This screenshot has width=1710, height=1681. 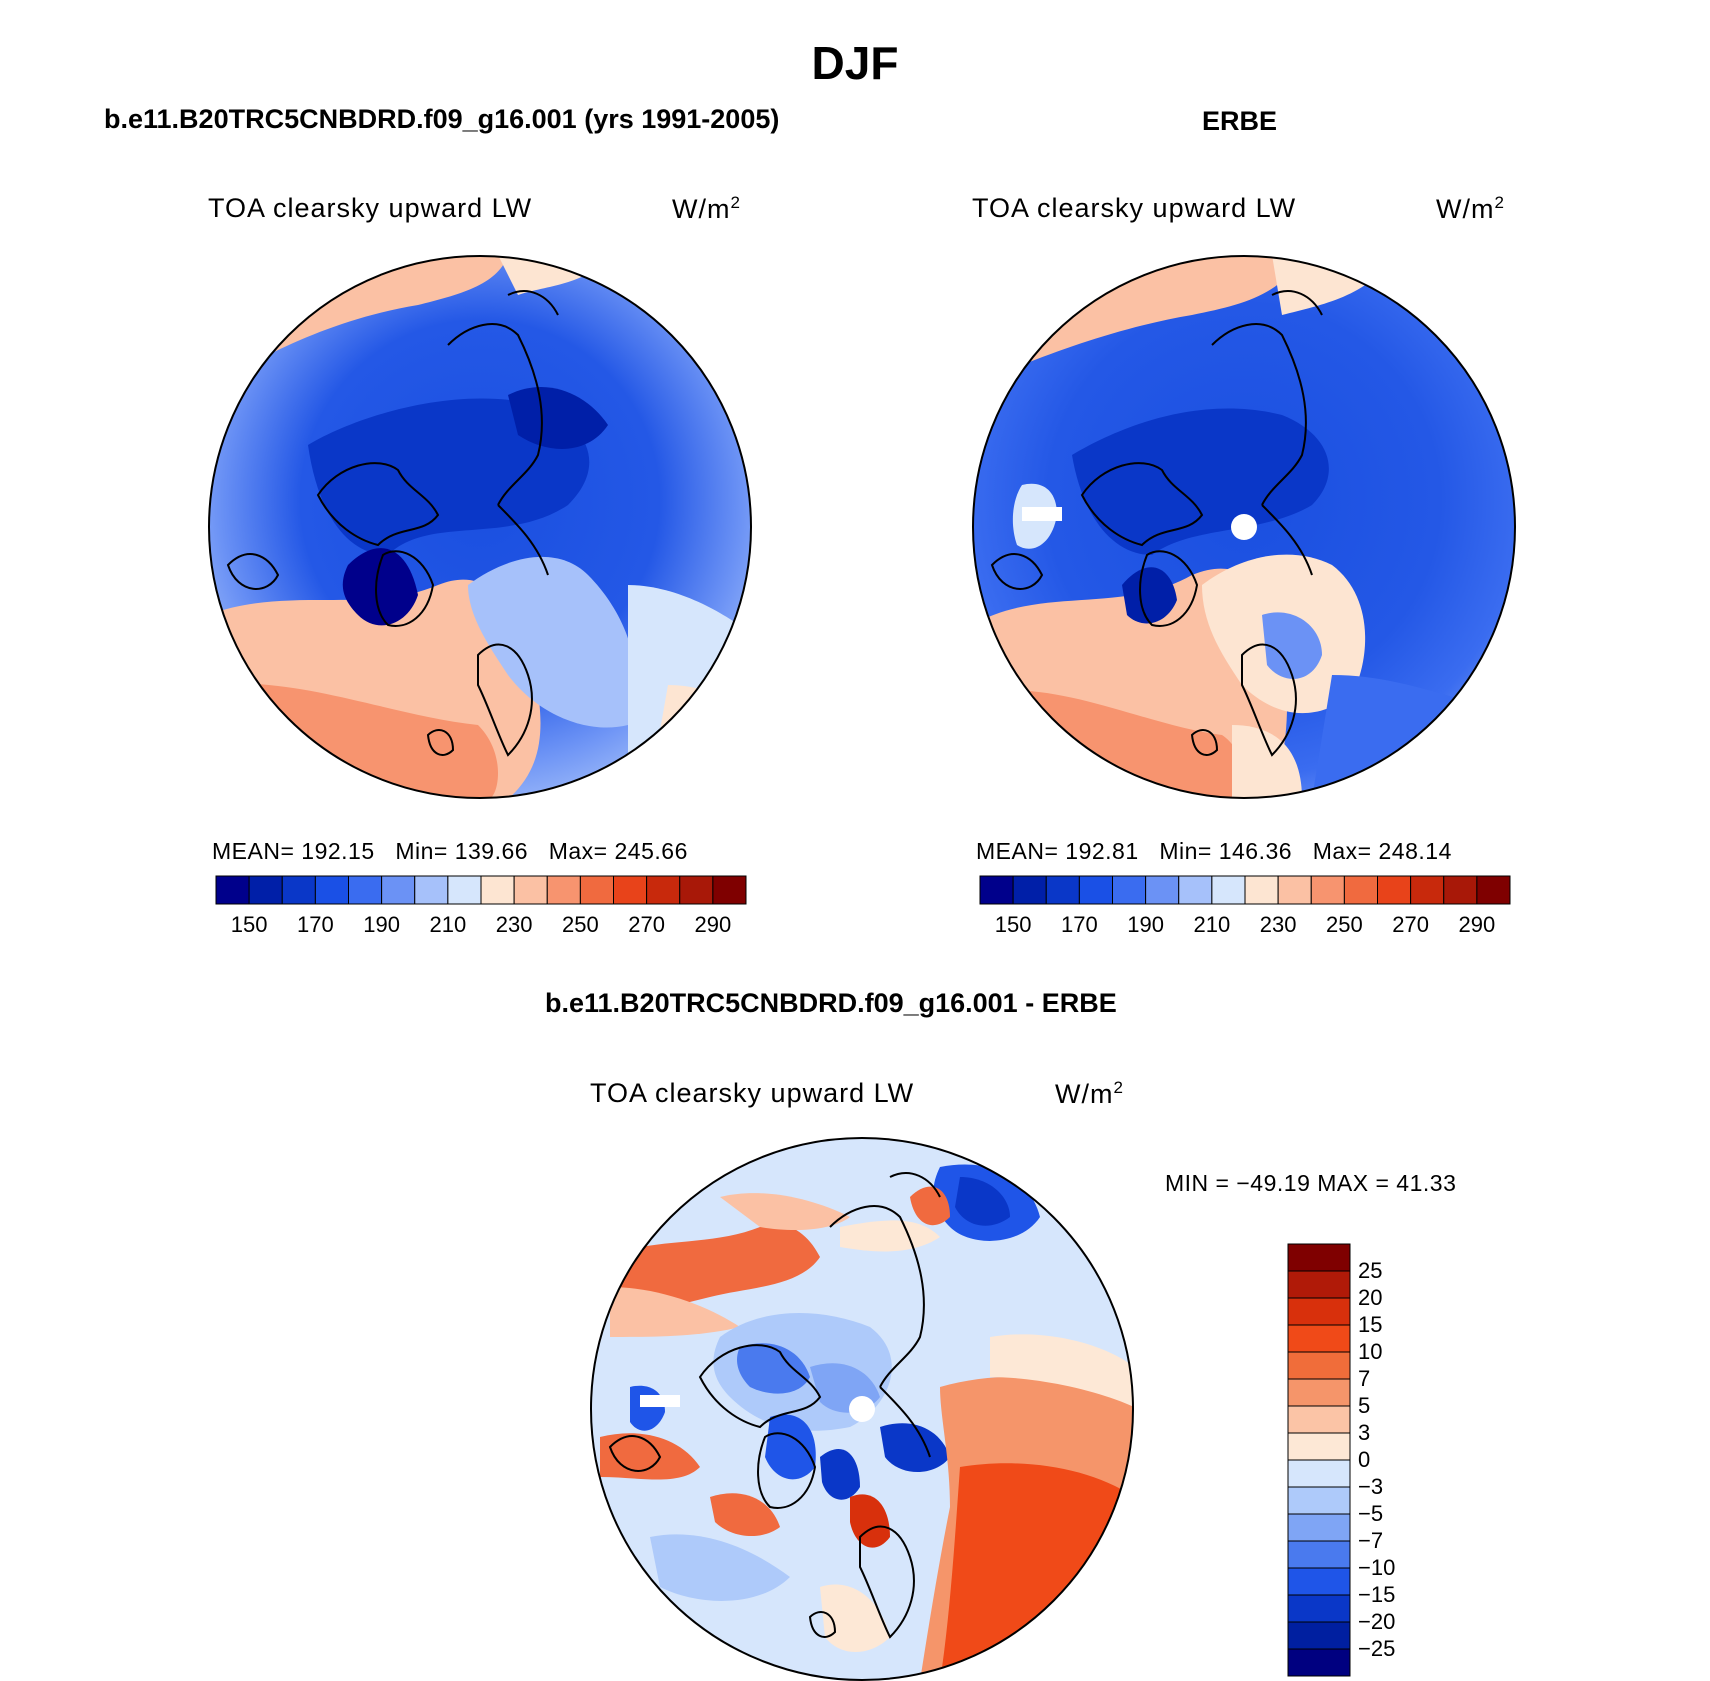 What do you see at coordinates (1089, 1093) in the screenshot?
I see `diff-units-label: W/m2` at bounding box center [1089, 1093].